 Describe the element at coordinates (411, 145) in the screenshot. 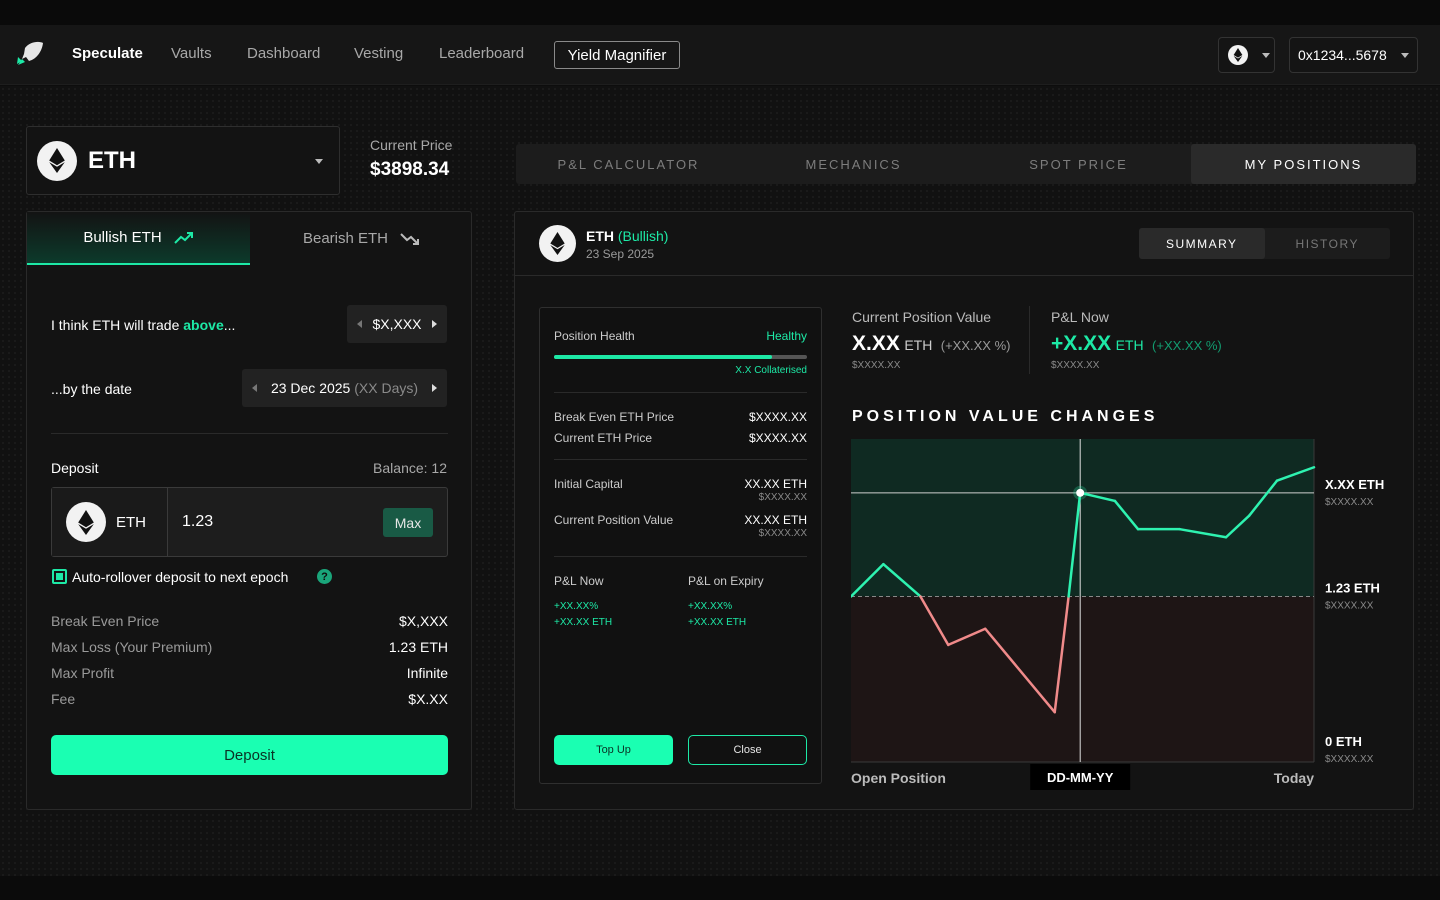

I see `current-price-label: Current Price` at that location.